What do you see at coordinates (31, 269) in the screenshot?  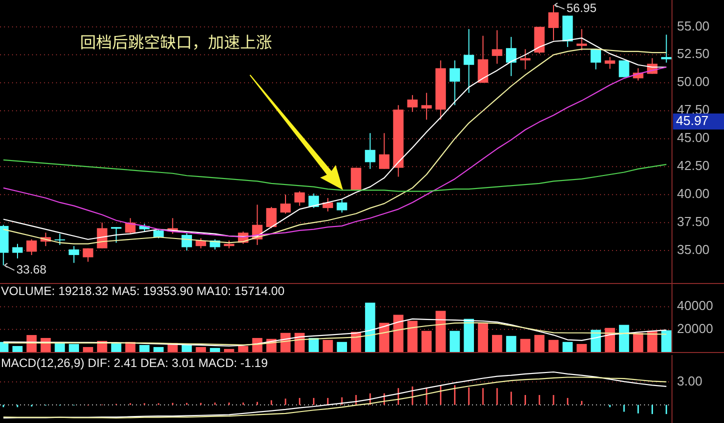 I see `annotation: 33.68` at bounding box center [31, 269].